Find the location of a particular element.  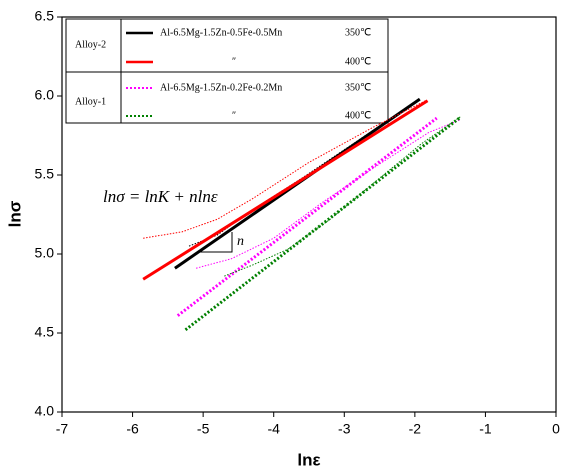

legend-label: Al-6.5Mg-1.5Zn-0.5Fe-0.5Mn is located at coordinates (221, 32).